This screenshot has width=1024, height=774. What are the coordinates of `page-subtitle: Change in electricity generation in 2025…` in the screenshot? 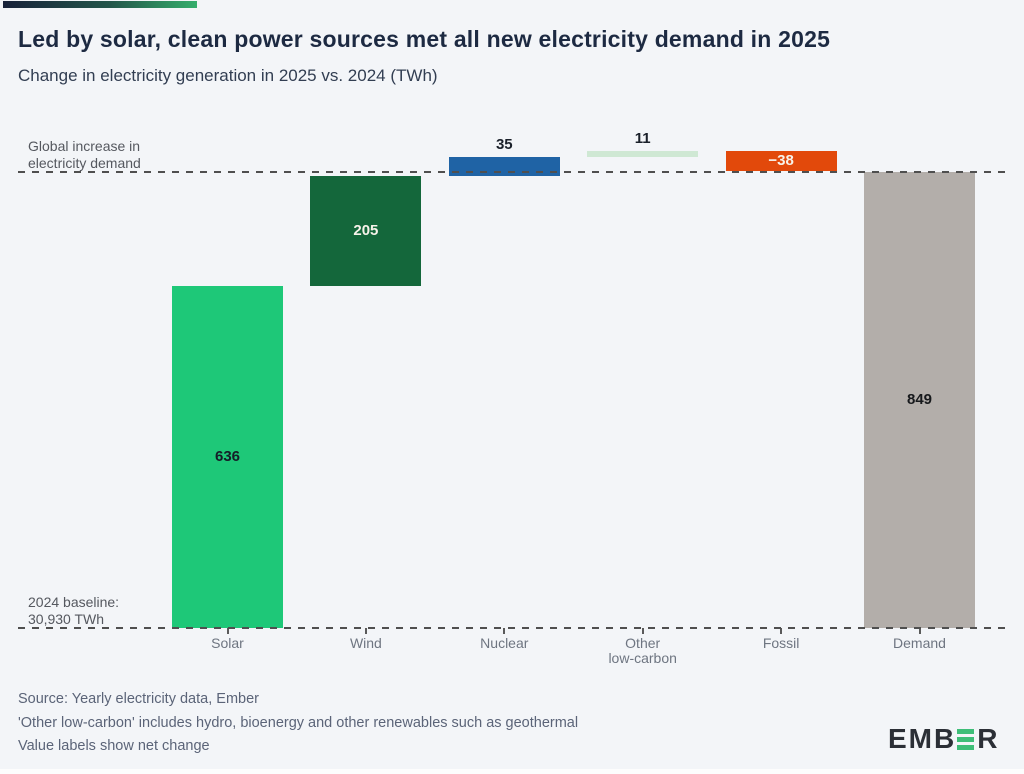 It's located at (228, 75).